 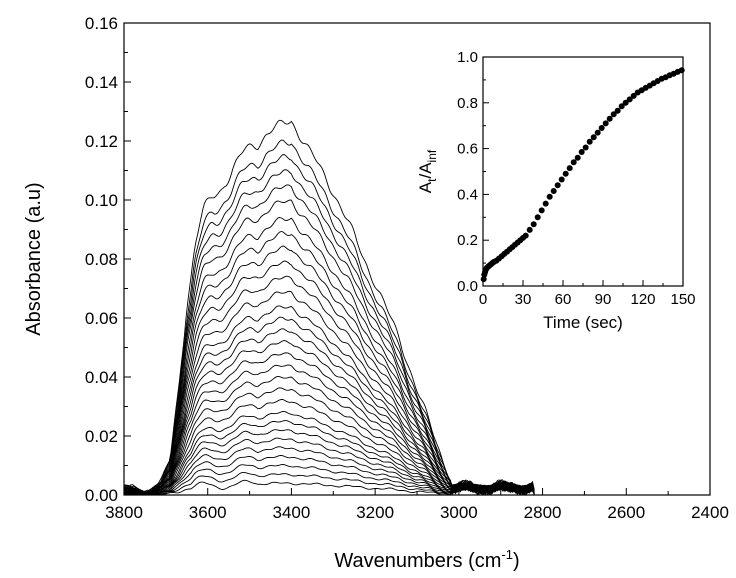 I want to click on inset-y-tick-label-0.2: 0.2, so click(x=467, y=240).